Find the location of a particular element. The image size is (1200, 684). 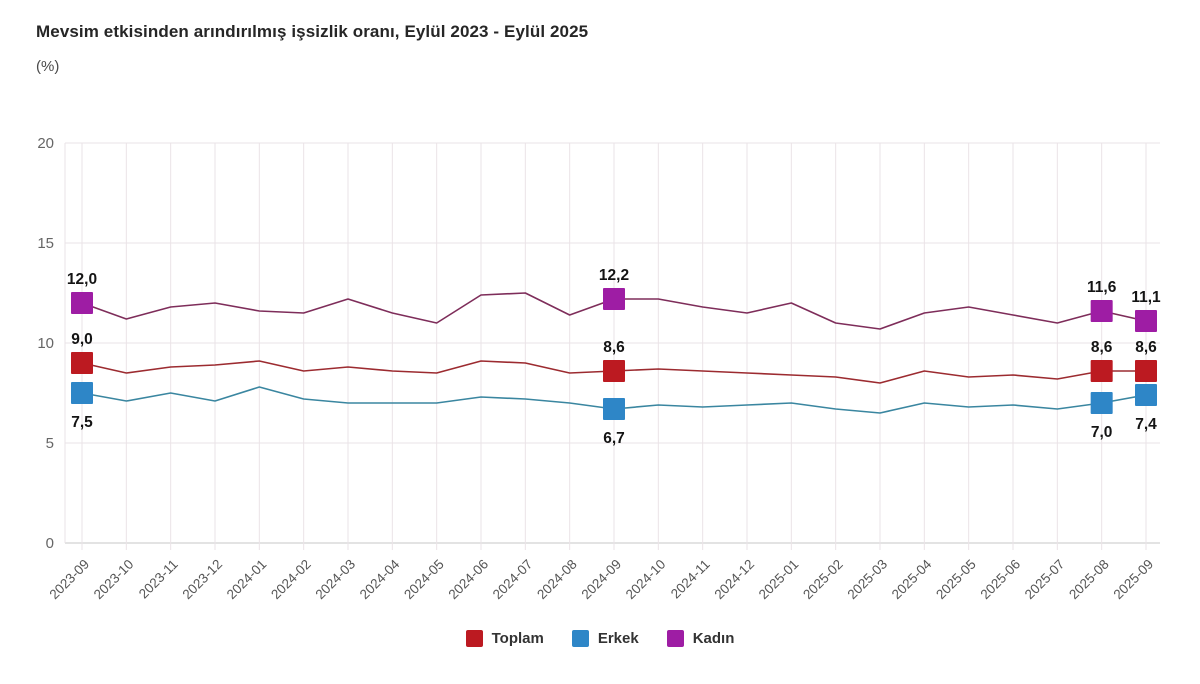

x-tick-label: 2025-09 is located at coordinates (1133, 580).